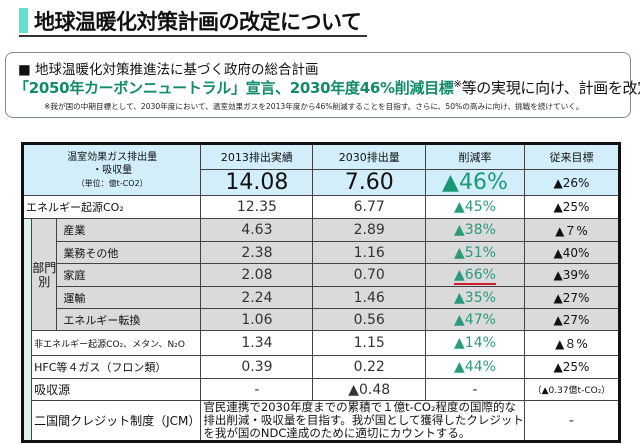 This screenshot has height=444, width=640. What do you see at coordinates (369, 389) in the screenshot?
I see `v2030: ▲0.48` at bounding box center [369, 389].